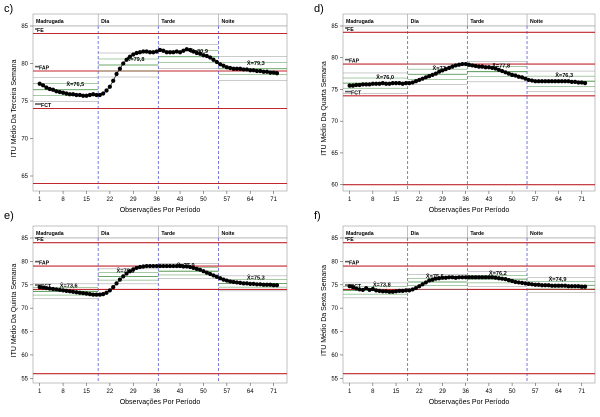 The height and width of the screenshot is (417, 600). Describe the element at coordinates (435, 276) in the screenshot. I see `mean-label: X̄=75,6` at that location.